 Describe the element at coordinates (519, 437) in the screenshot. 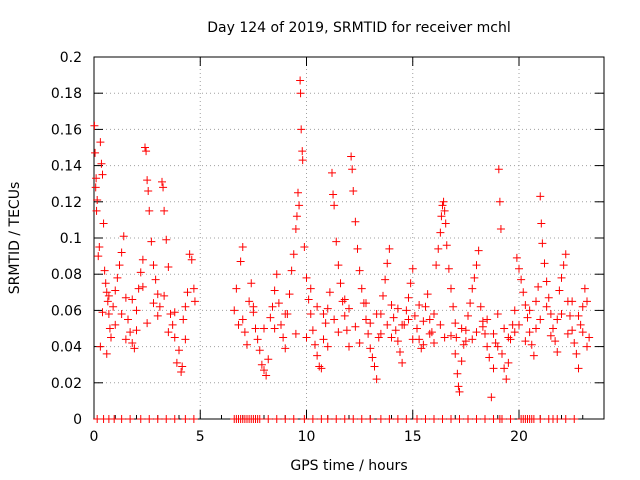

I see `x-tick-label: 20` at that location.